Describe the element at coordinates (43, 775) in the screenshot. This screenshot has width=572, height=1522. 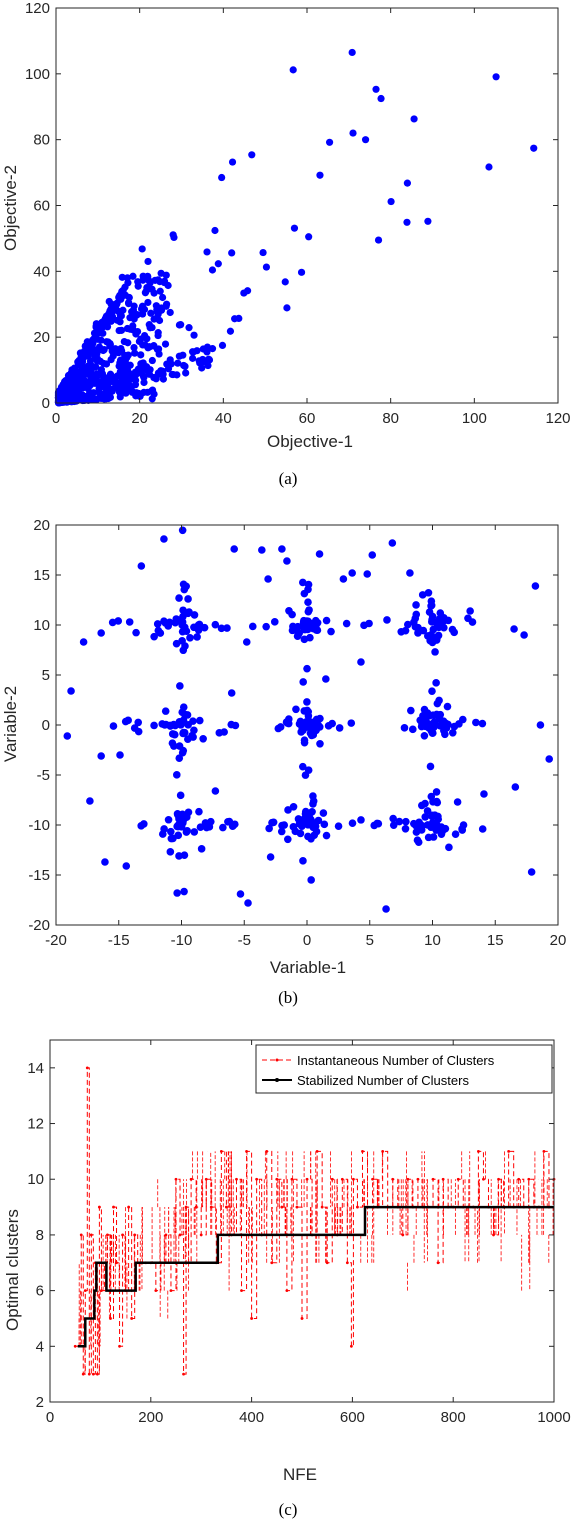
I see `y-tick-label: -5` at that location.